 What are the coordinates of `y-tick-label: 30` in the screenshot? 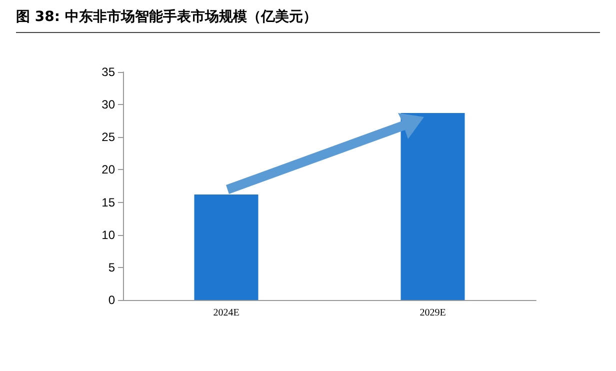 It's located at (109, 105).